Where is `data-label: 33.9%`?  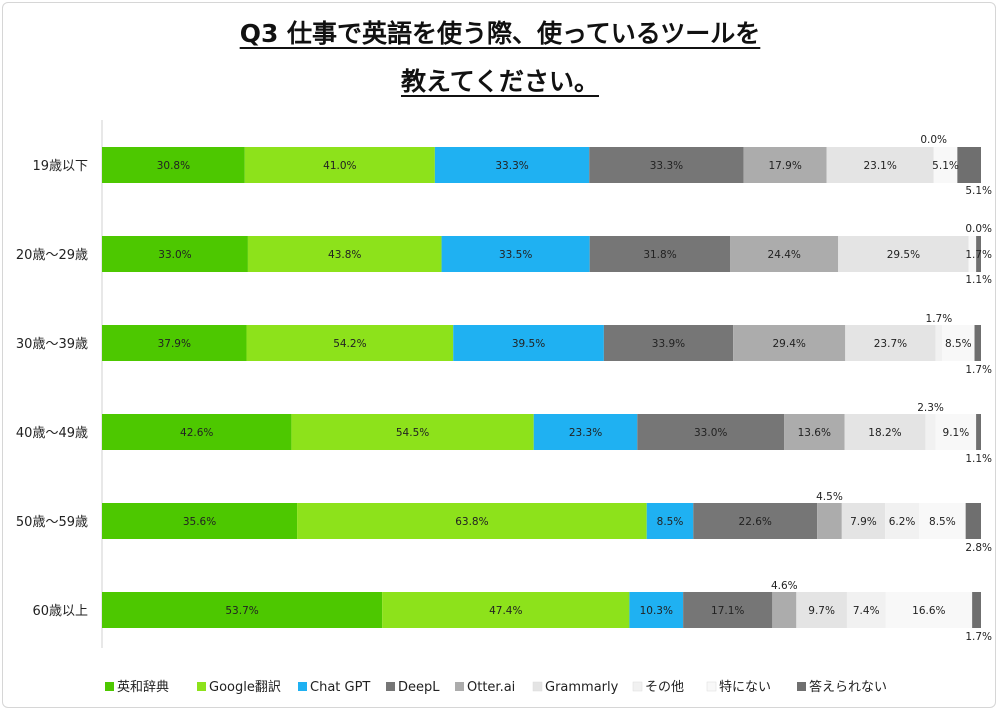
data-label: 33.9% is located at coordinates (668, 344).